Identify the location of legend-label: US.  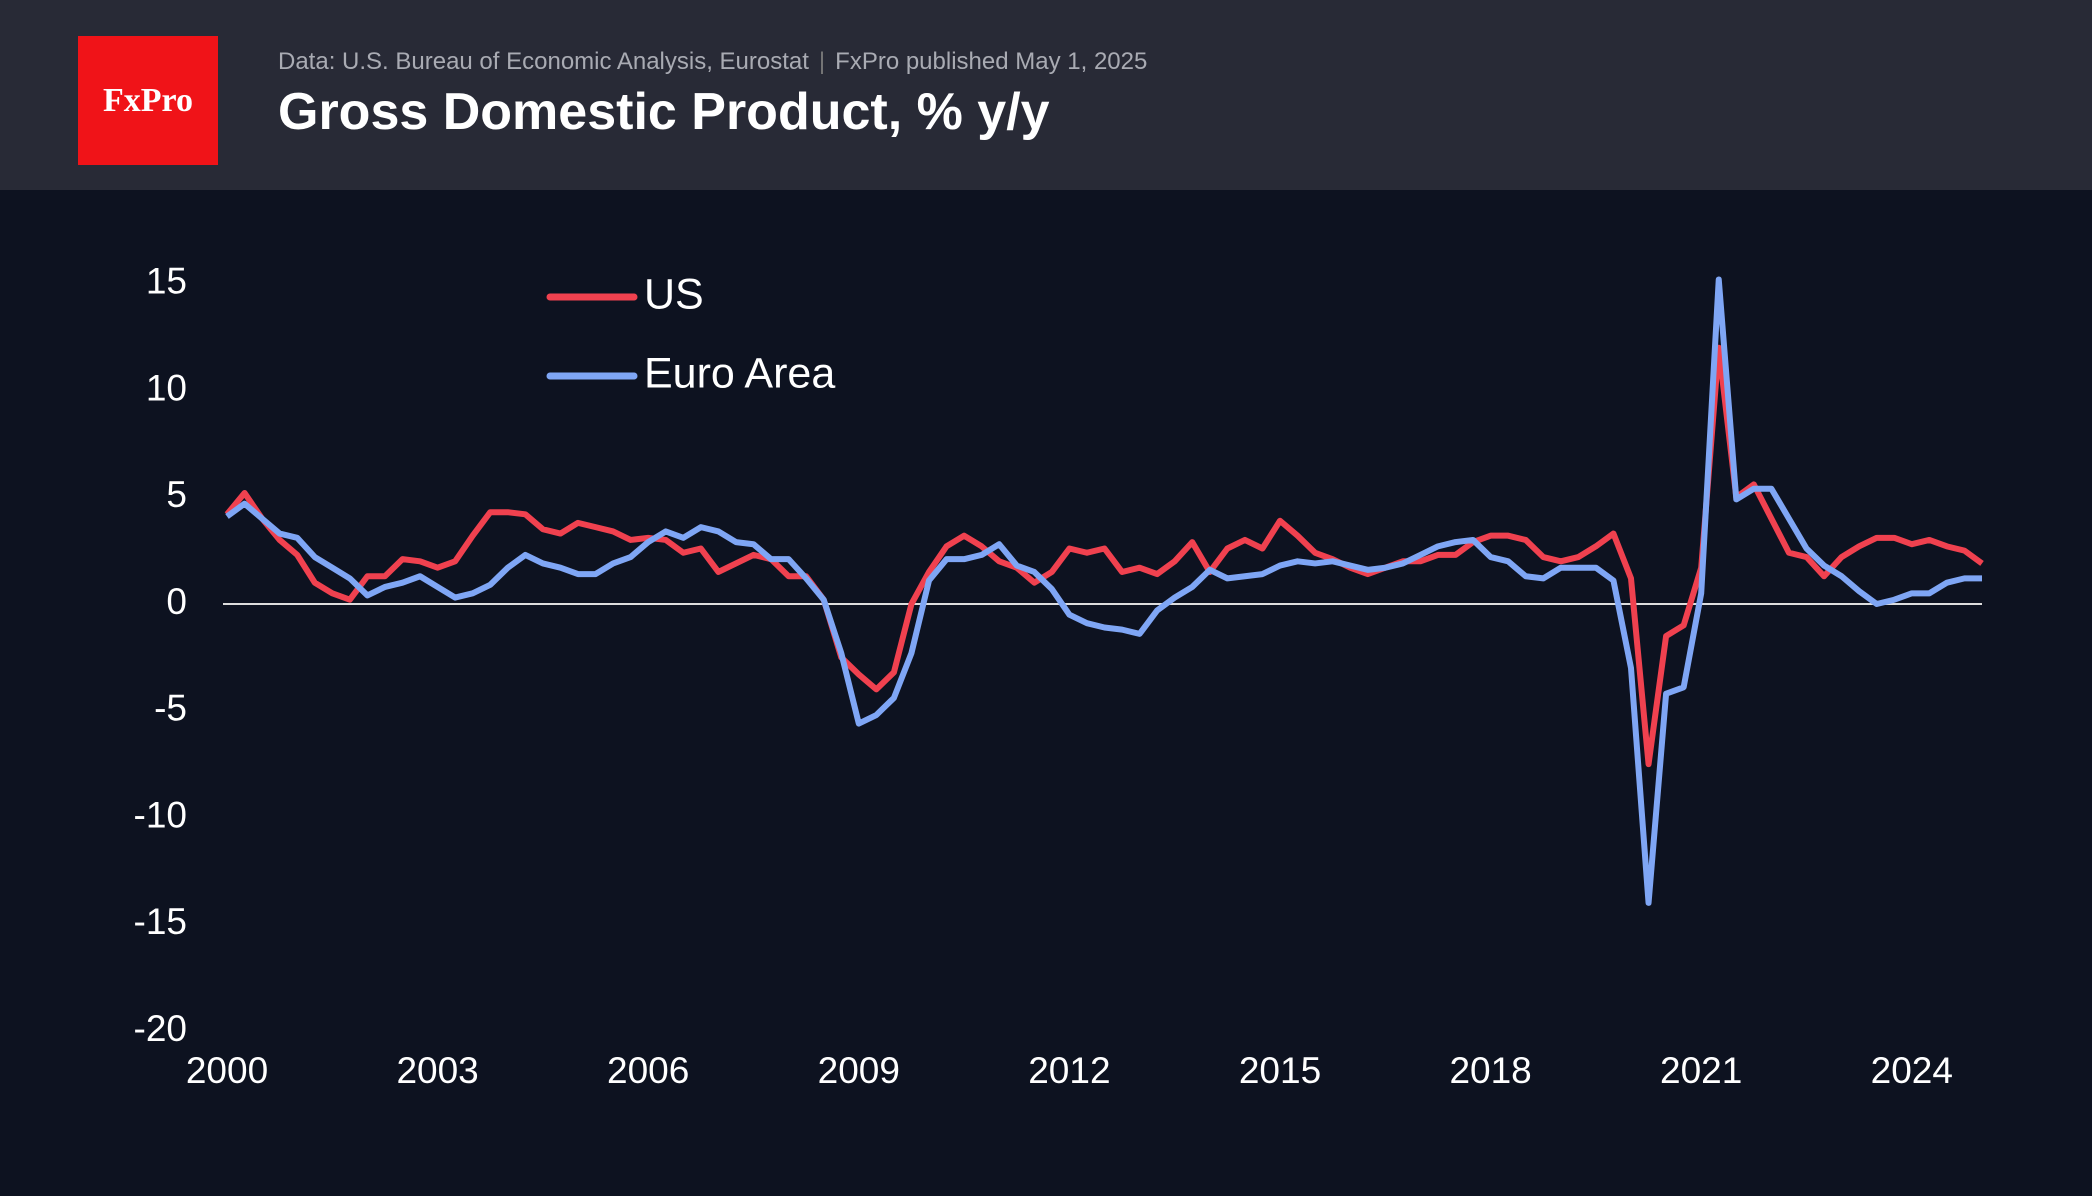
(674, 294).